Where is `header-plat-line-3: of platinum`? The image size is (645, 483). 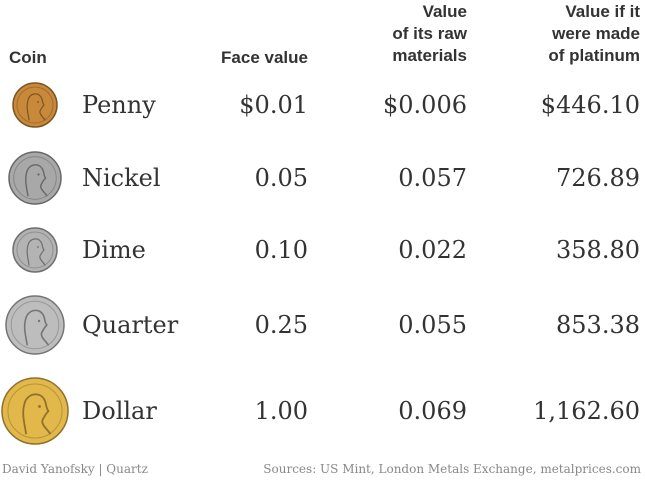
header-plat-line-3: of platinum is located at coordinates (594, 55).